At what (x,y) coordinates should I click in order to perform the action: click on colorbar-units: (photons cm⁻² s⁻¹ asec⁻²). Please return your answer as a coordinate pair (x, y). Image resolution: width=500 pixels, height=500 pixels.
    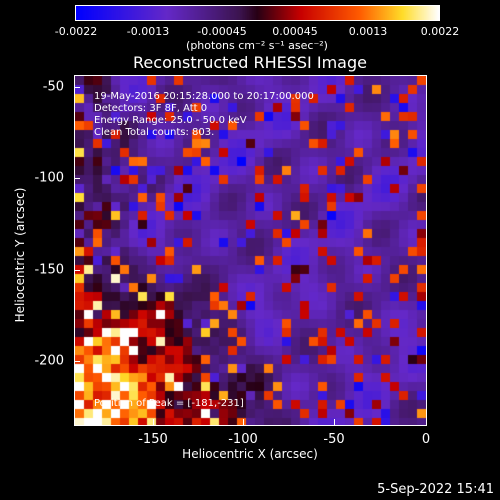
    Looking at the image, I should click on (257, 45).